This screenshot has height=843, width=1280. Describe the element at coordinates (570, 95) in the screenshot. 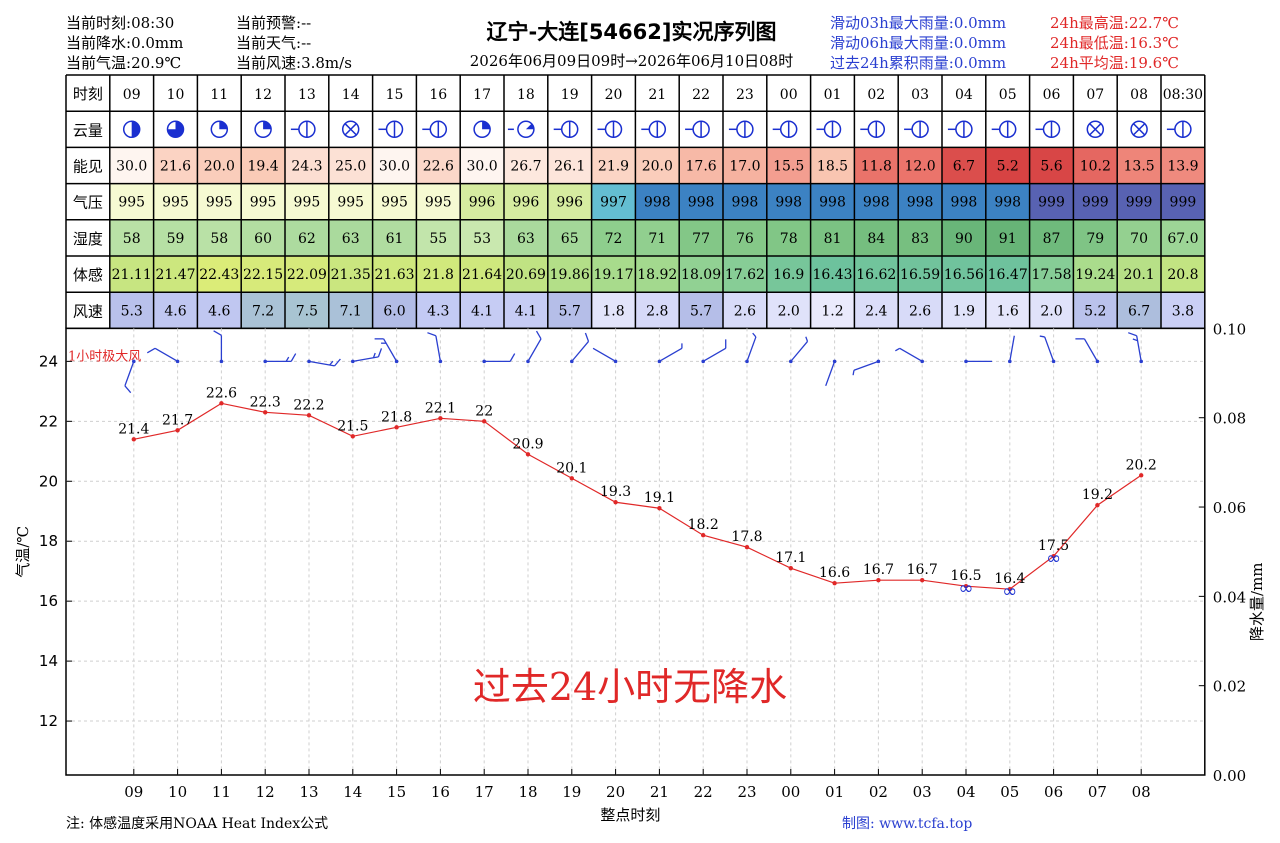

I see `hour-cell: 19` at that location.